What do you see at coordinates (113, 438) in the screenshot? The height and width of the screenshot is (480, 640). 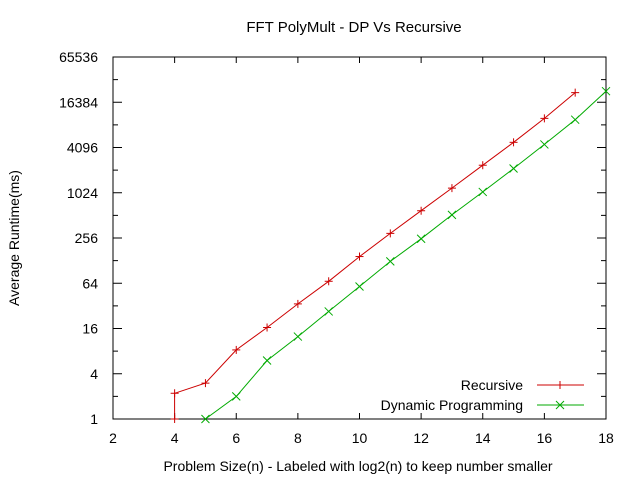 I see `x-tick-label: 2` at bounding box center [113, 438].